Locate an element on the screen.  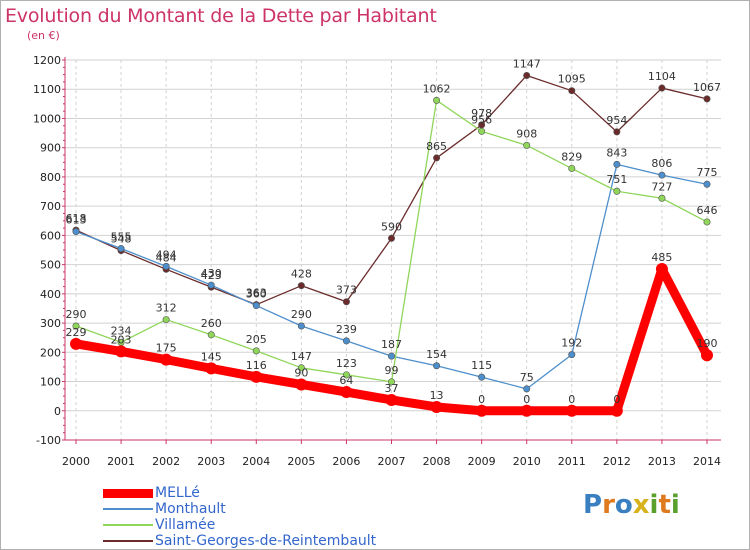
data-label: 775 is located at coordinates (707, 172).